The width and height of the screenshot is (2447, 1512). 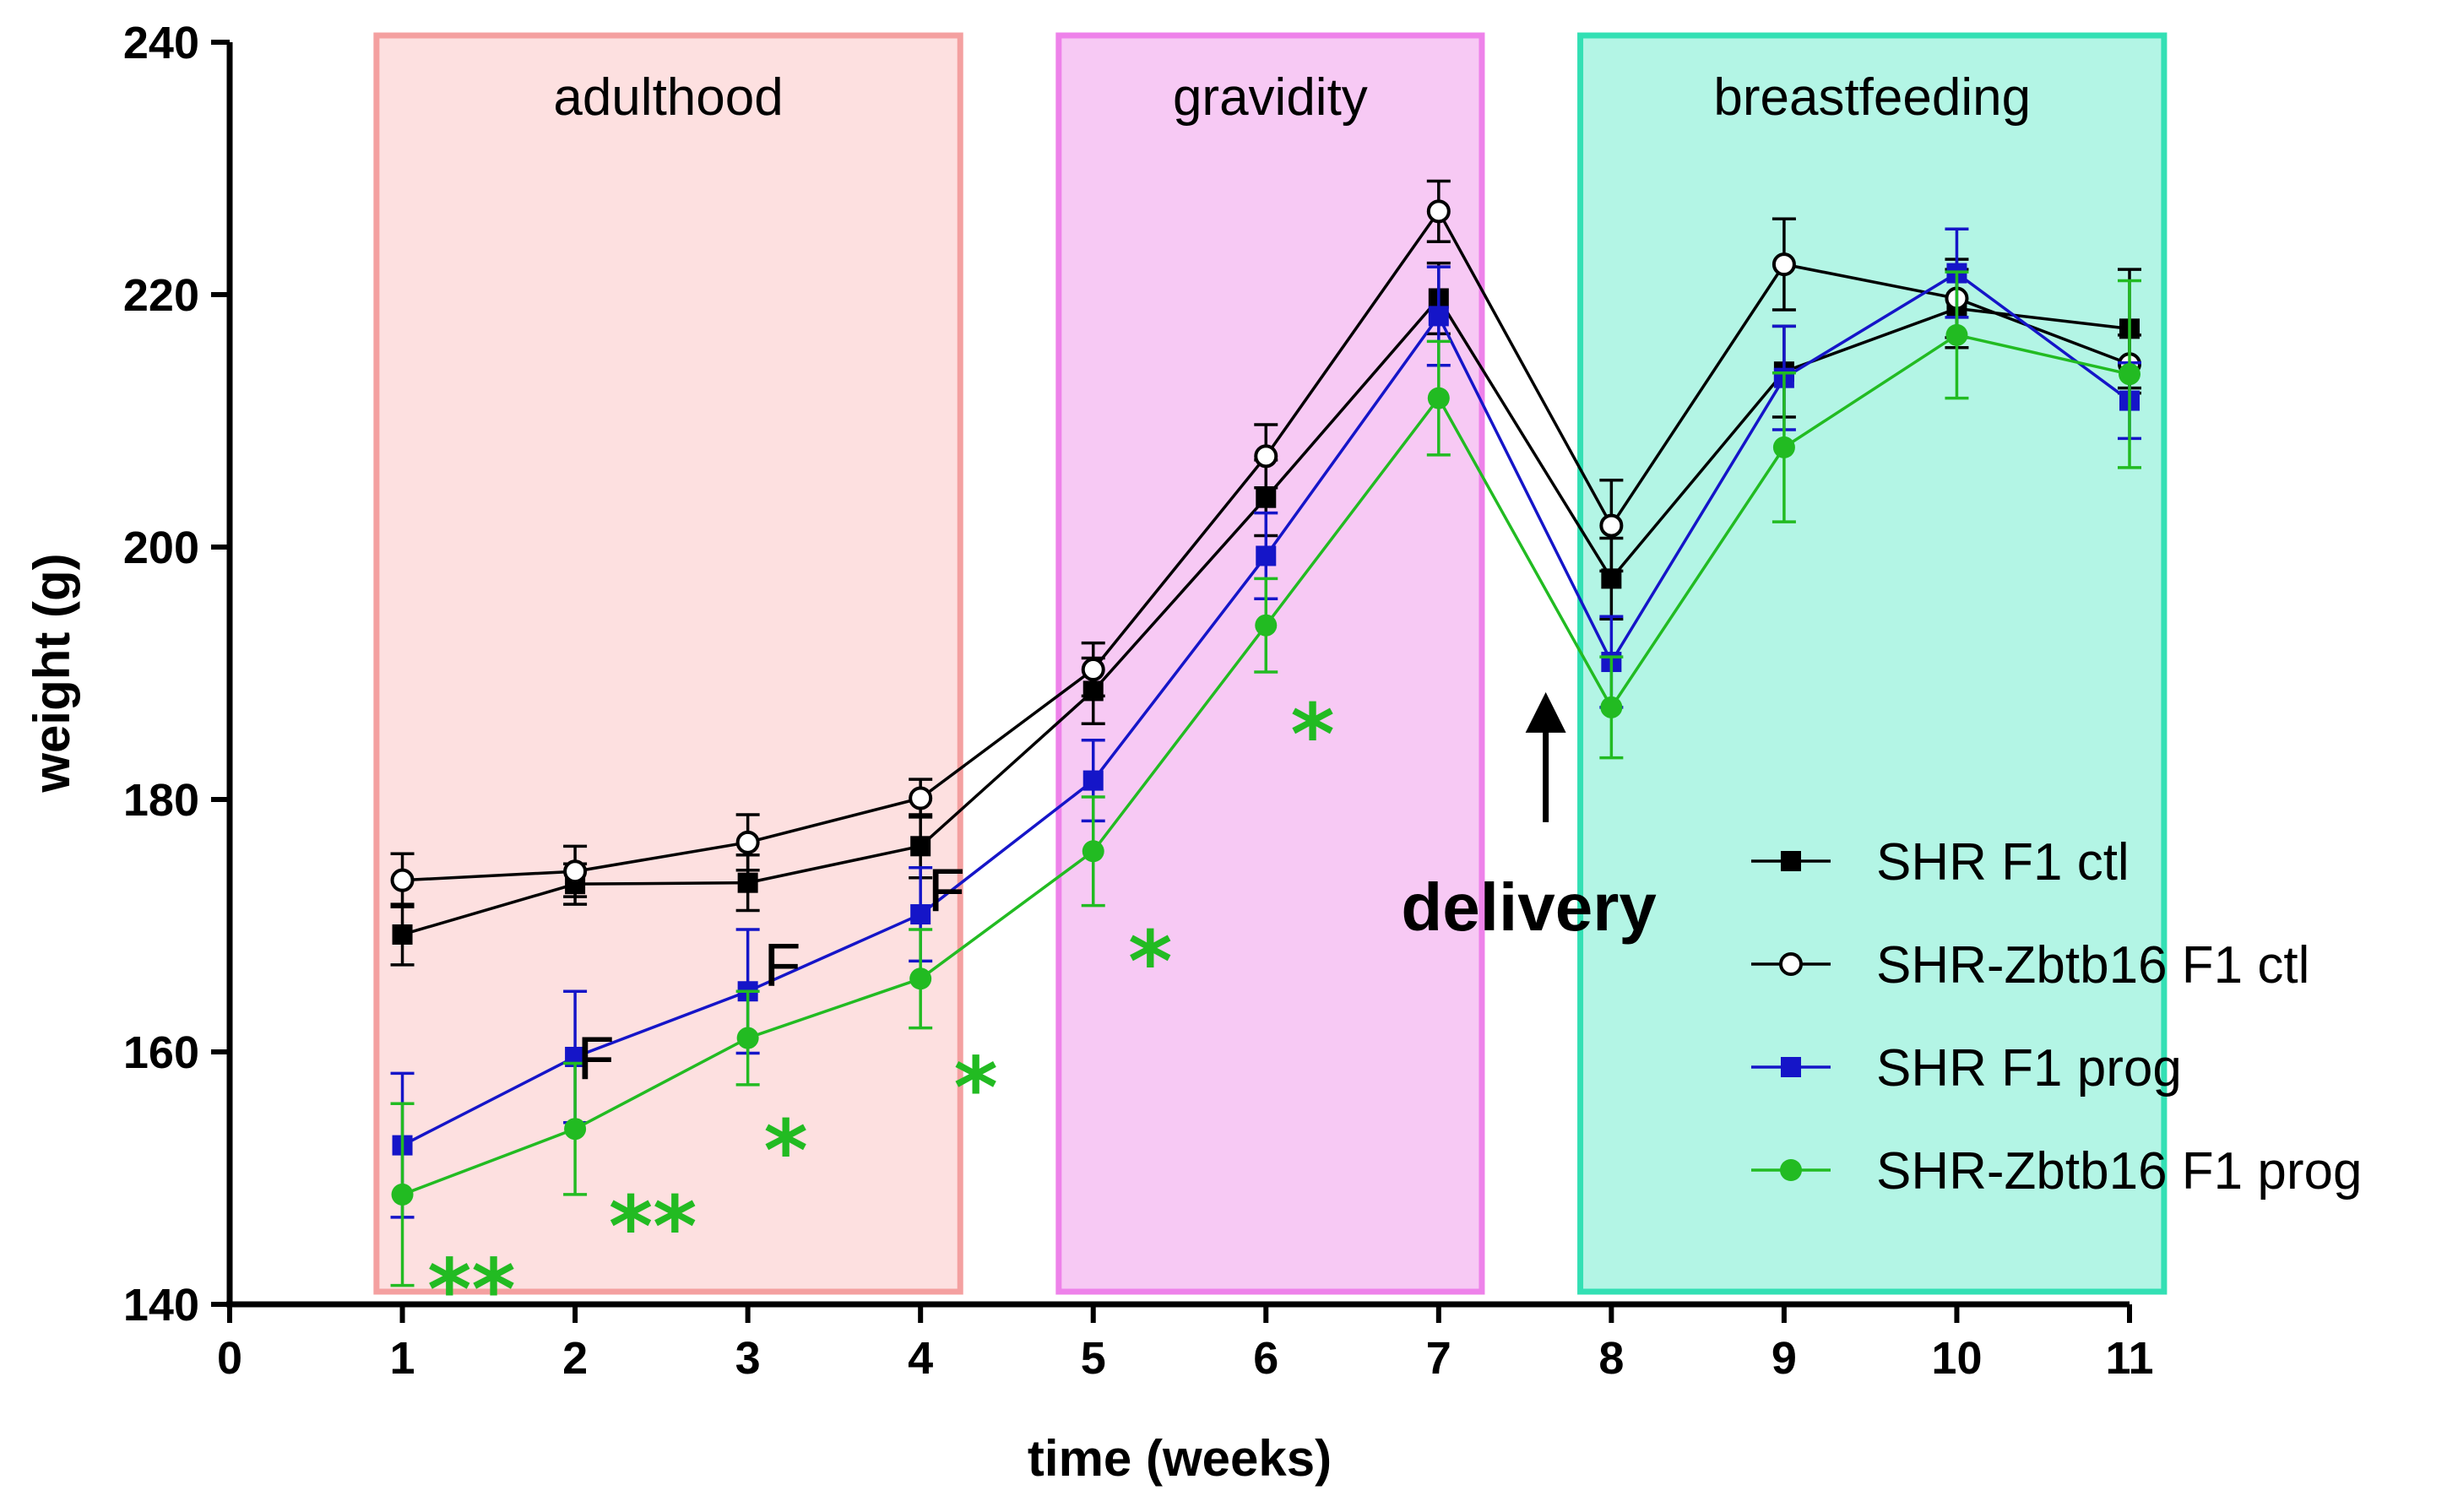 What do you see at coordinates (1529, 818) in the screenshot?
I see `delivery-annotation: delivery` at bounding box center [1529, 818].